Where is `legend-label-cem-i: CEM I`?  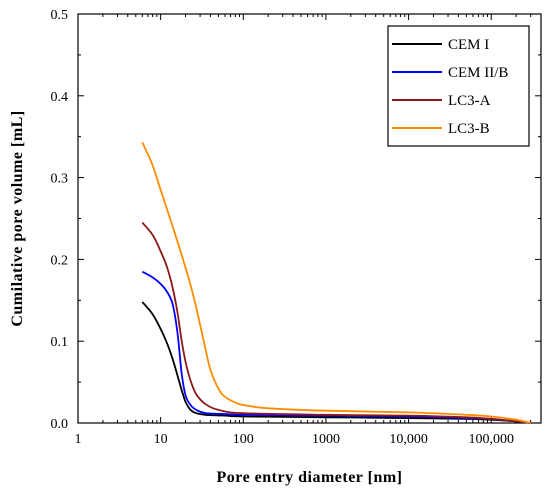
legend-label-cem-i: CEM I is located at coordinates (468, 45).